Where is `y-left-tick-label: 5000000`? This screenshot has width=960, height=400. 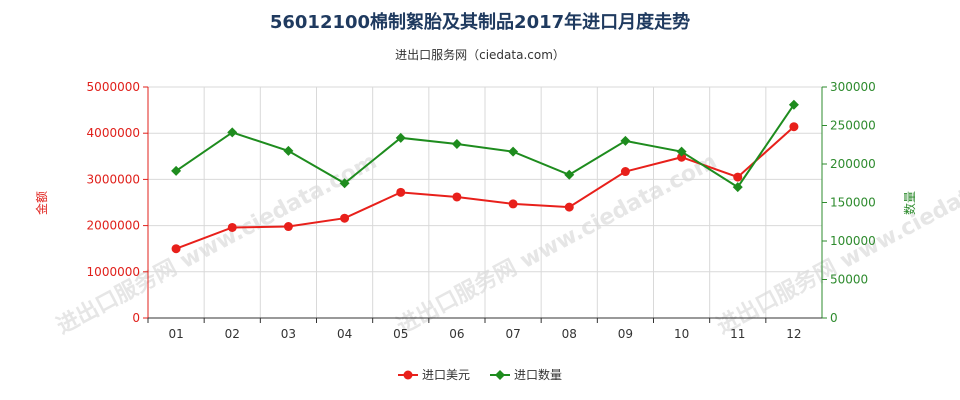
y-left-tick-label: 5000000 is located at coordinates (113, 87).